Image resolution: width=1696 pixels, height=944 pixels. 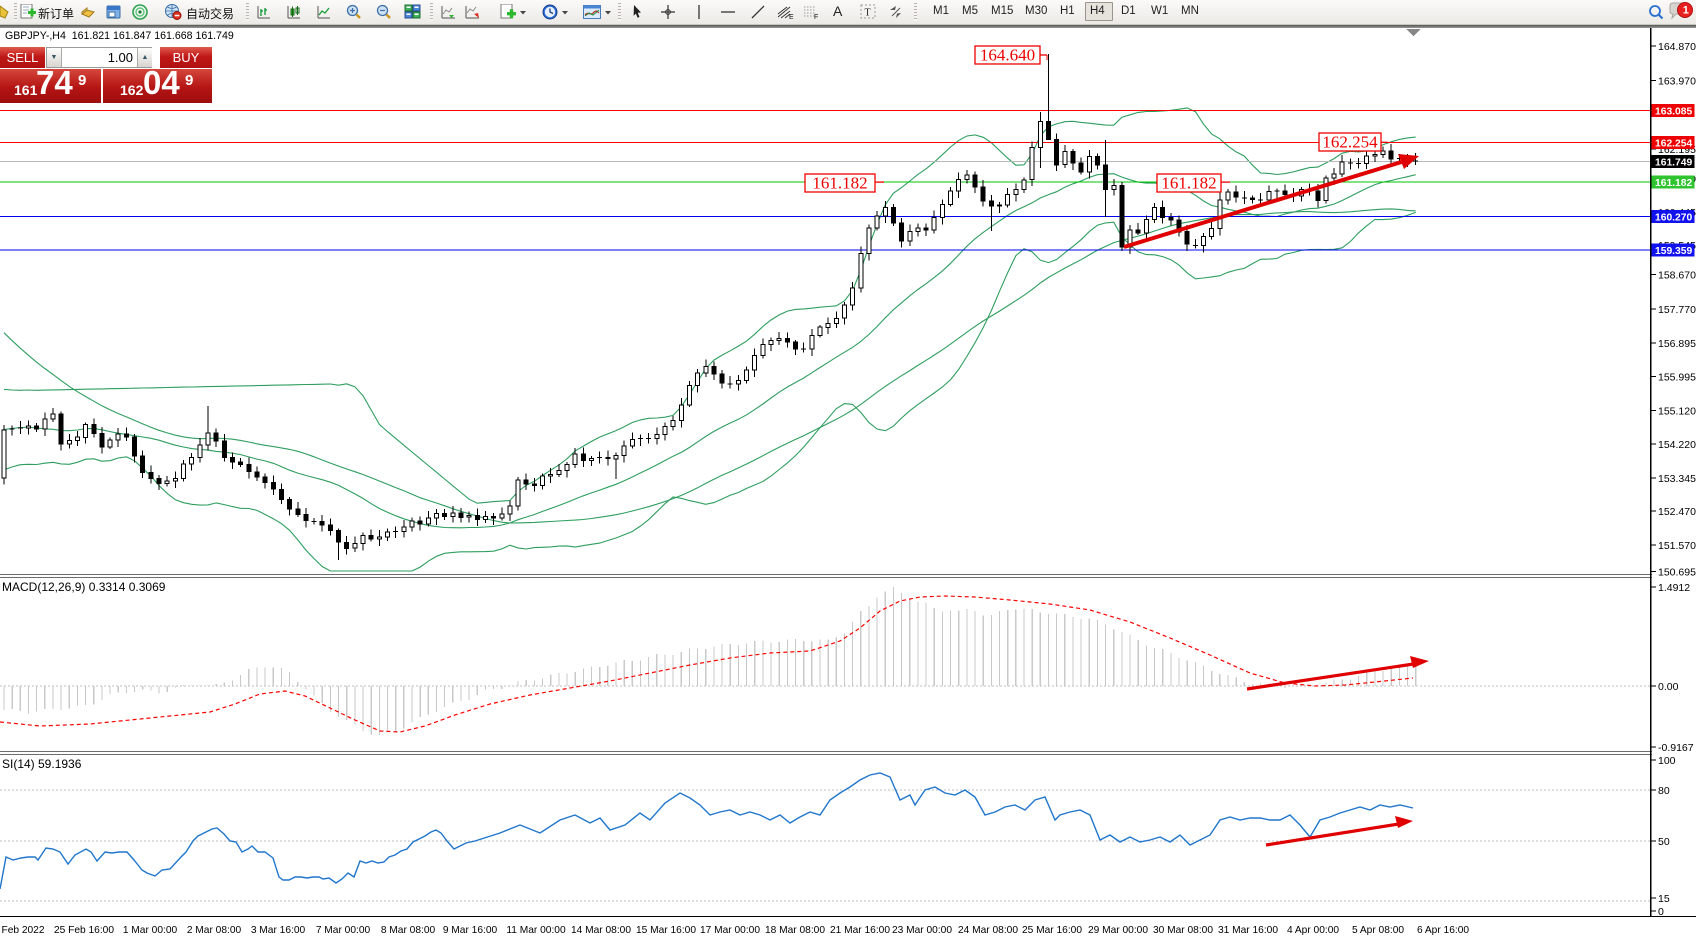 I want to click on svg-text: -0.9167, so click(x=1676, y=748).